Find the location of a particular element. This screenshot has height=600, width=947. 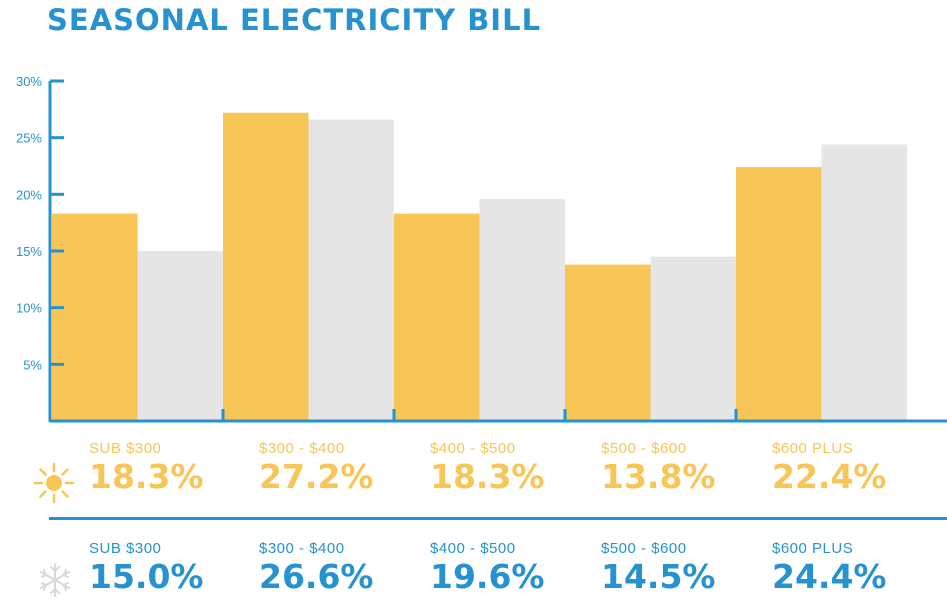

summer-item-4: $600 PLUS 22.4% is located at coordinates (857, 468).